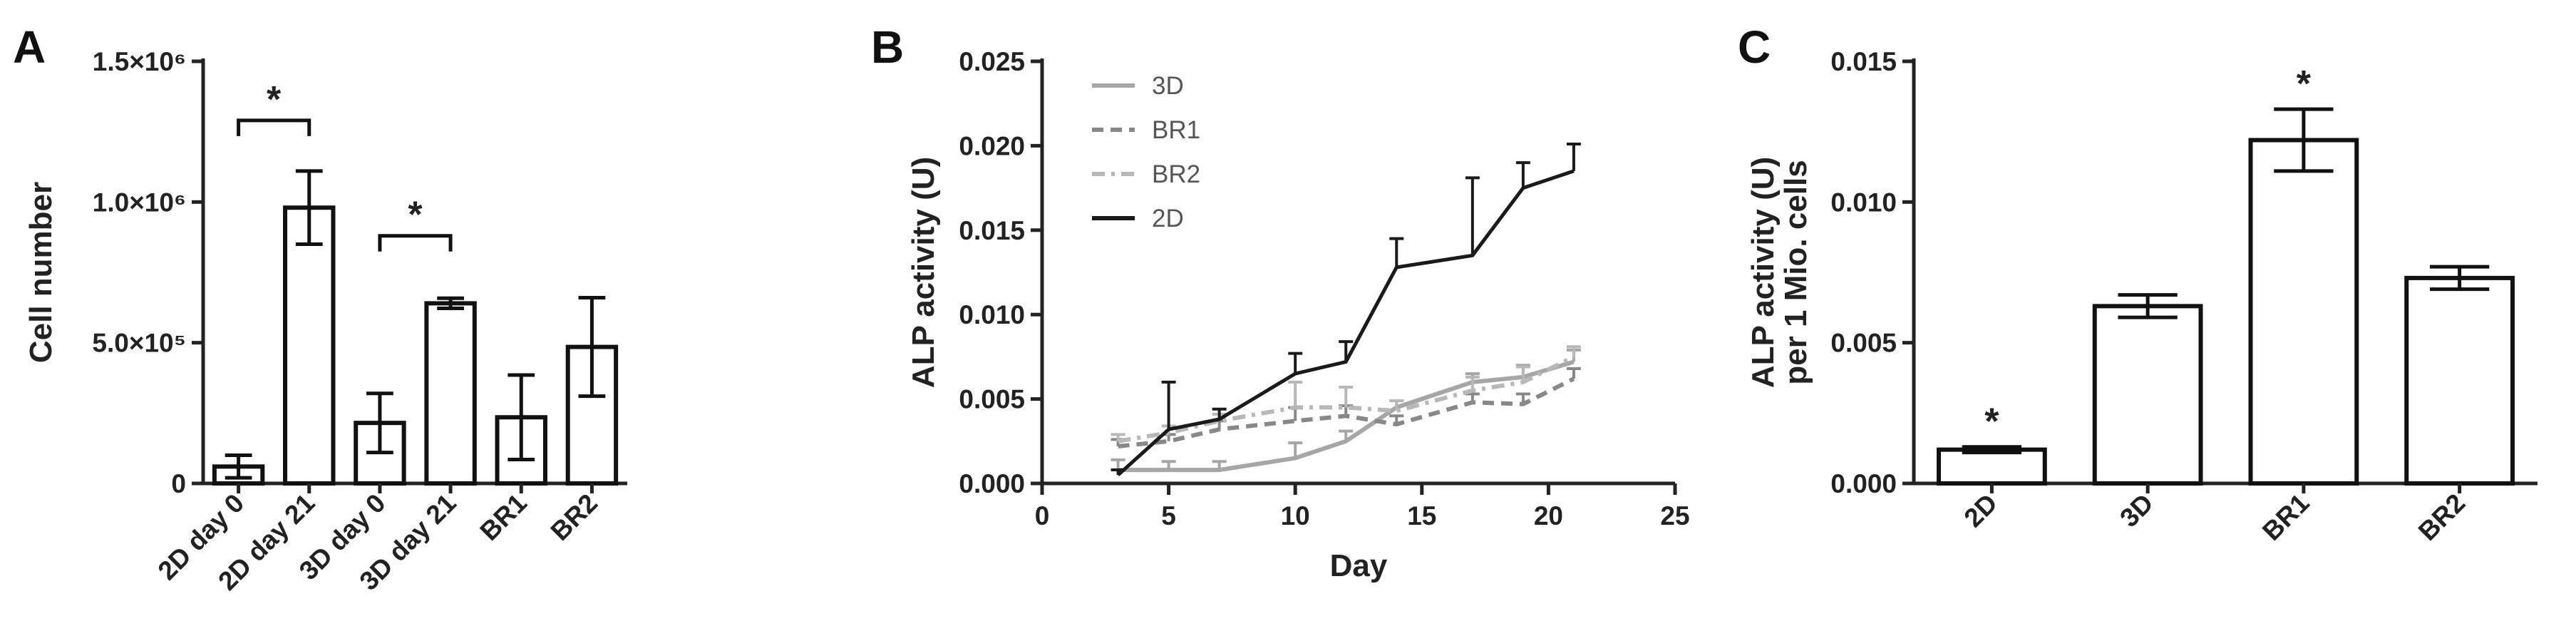 The image size is (2576, 636). What do you see at coordinates (139, 61) in the screenshot?
I see `y-tick-label: 1.5×10⁶` at bounding box center [139, 61].